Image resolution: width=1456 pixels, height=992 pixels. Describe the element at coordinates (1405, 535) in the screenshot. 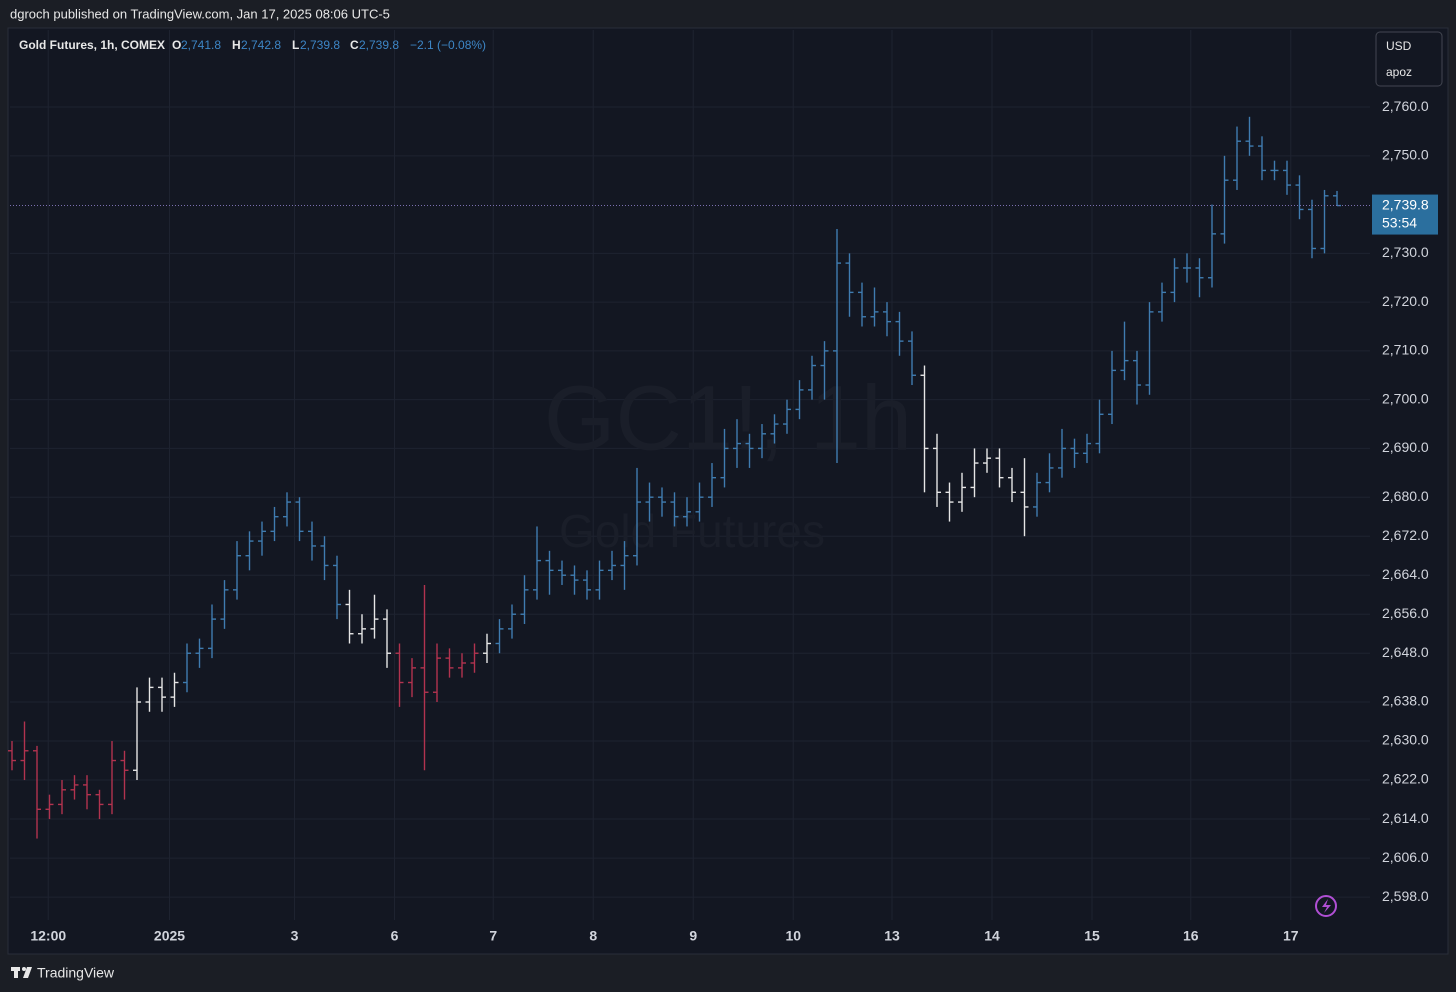

I see `y-tick-label: 2,672.0` at that location.